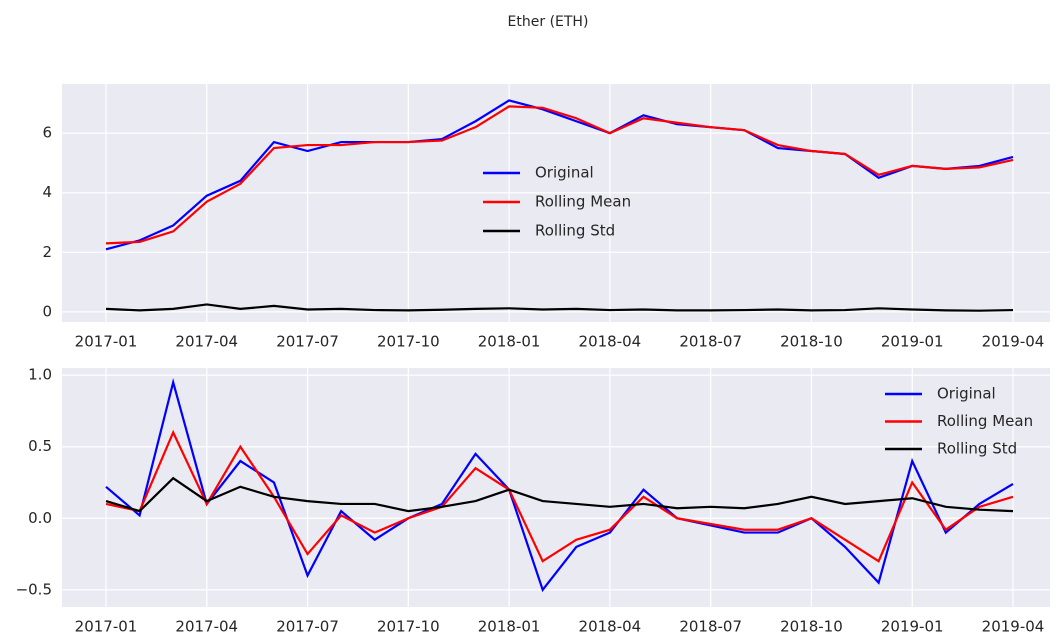 Image resolution: width=1058 pixels, height=641 pixels. I want to click on y-tick-label: 0.5, so click(40, 446).